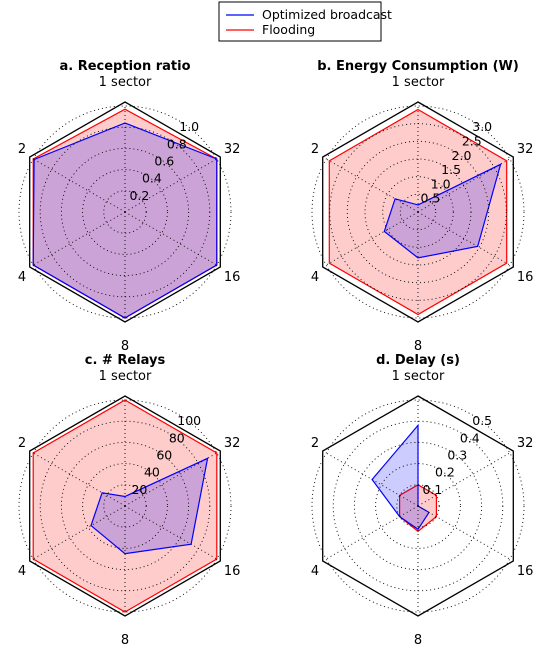  I want to click on panel-title: a. Reception ratio, so click(124, 66).